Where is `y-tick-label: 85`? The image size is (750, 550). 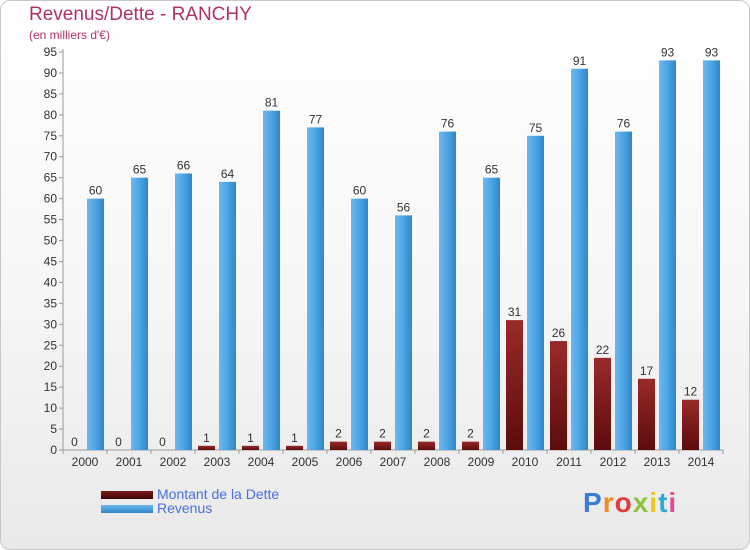 y-tick-label: 85 is located at coordinates (51, 94).